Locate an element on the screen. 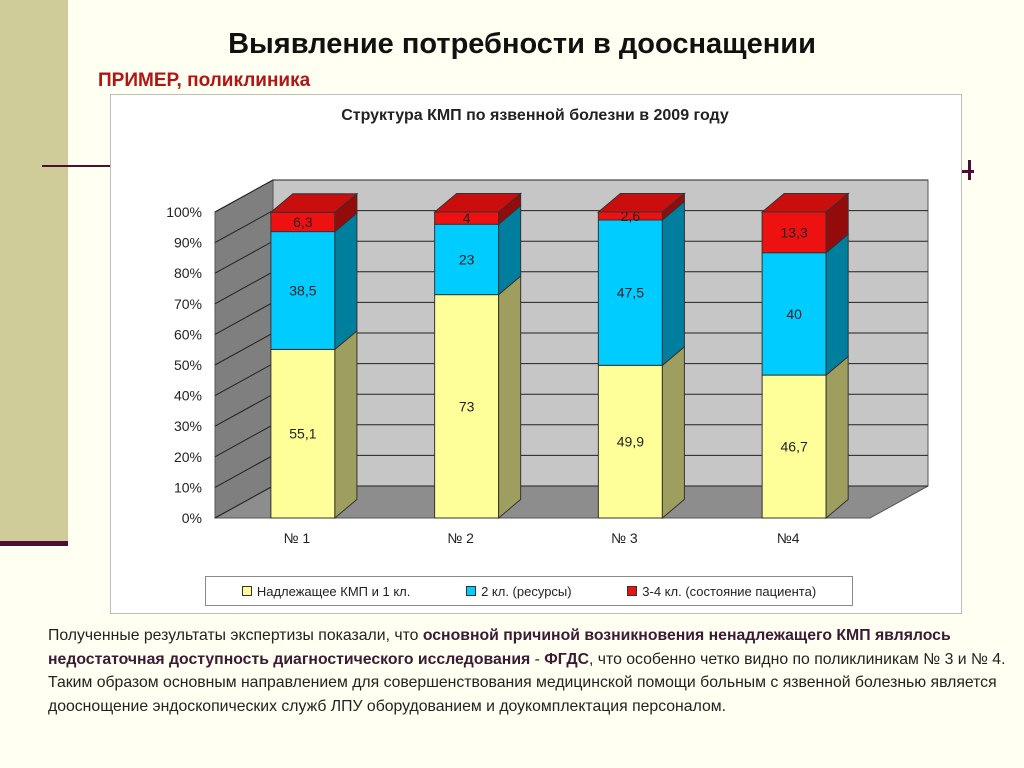  y-tick-label-8: 80% is located at coordinates (188, 273).